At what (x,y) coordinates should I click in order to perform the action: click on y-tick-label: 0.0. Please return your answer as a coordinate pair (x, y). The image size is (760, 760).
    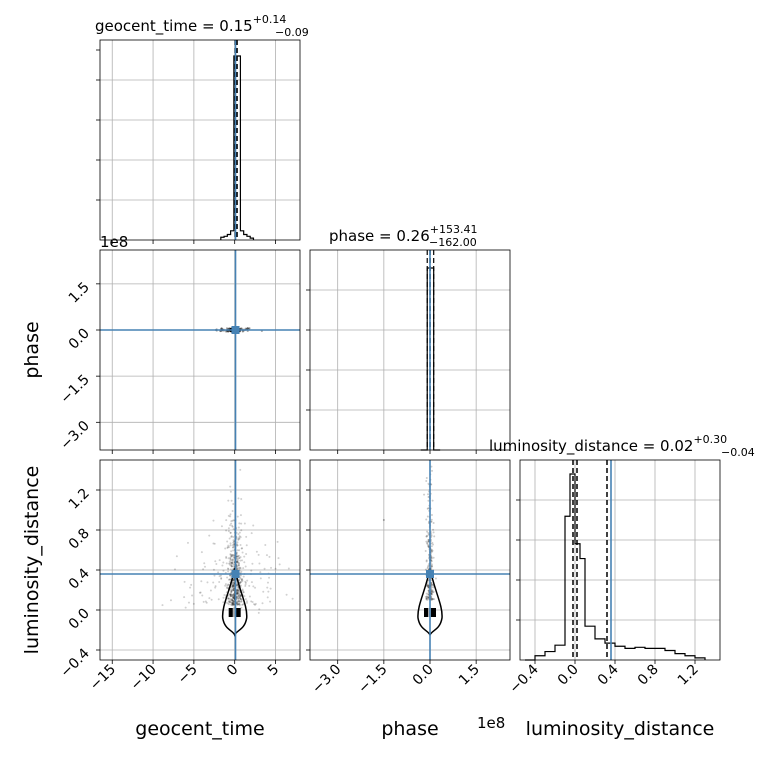
    Looking at the image, I should click on (79, 619).